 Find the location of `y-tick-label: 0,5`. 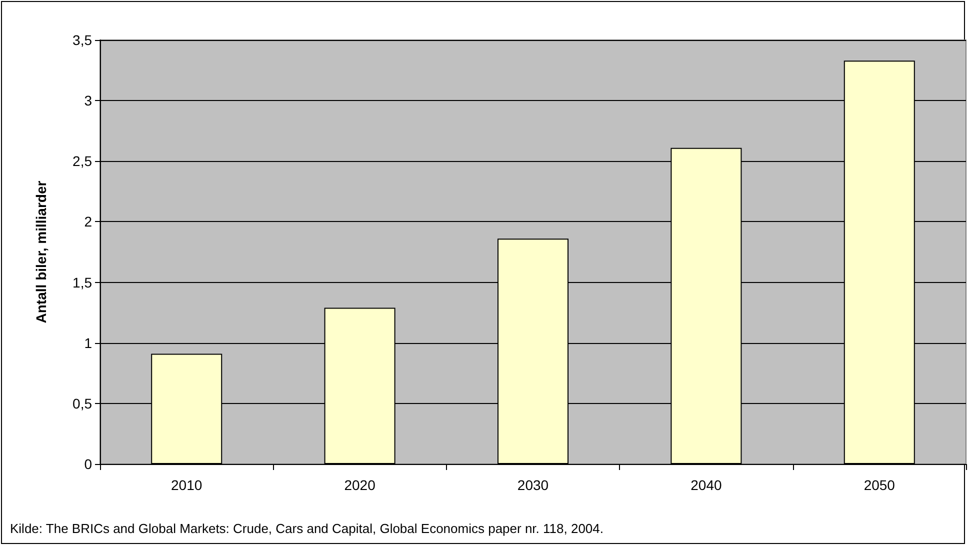

y-tick-label: 0,5 is located at coordinates (82, 403).